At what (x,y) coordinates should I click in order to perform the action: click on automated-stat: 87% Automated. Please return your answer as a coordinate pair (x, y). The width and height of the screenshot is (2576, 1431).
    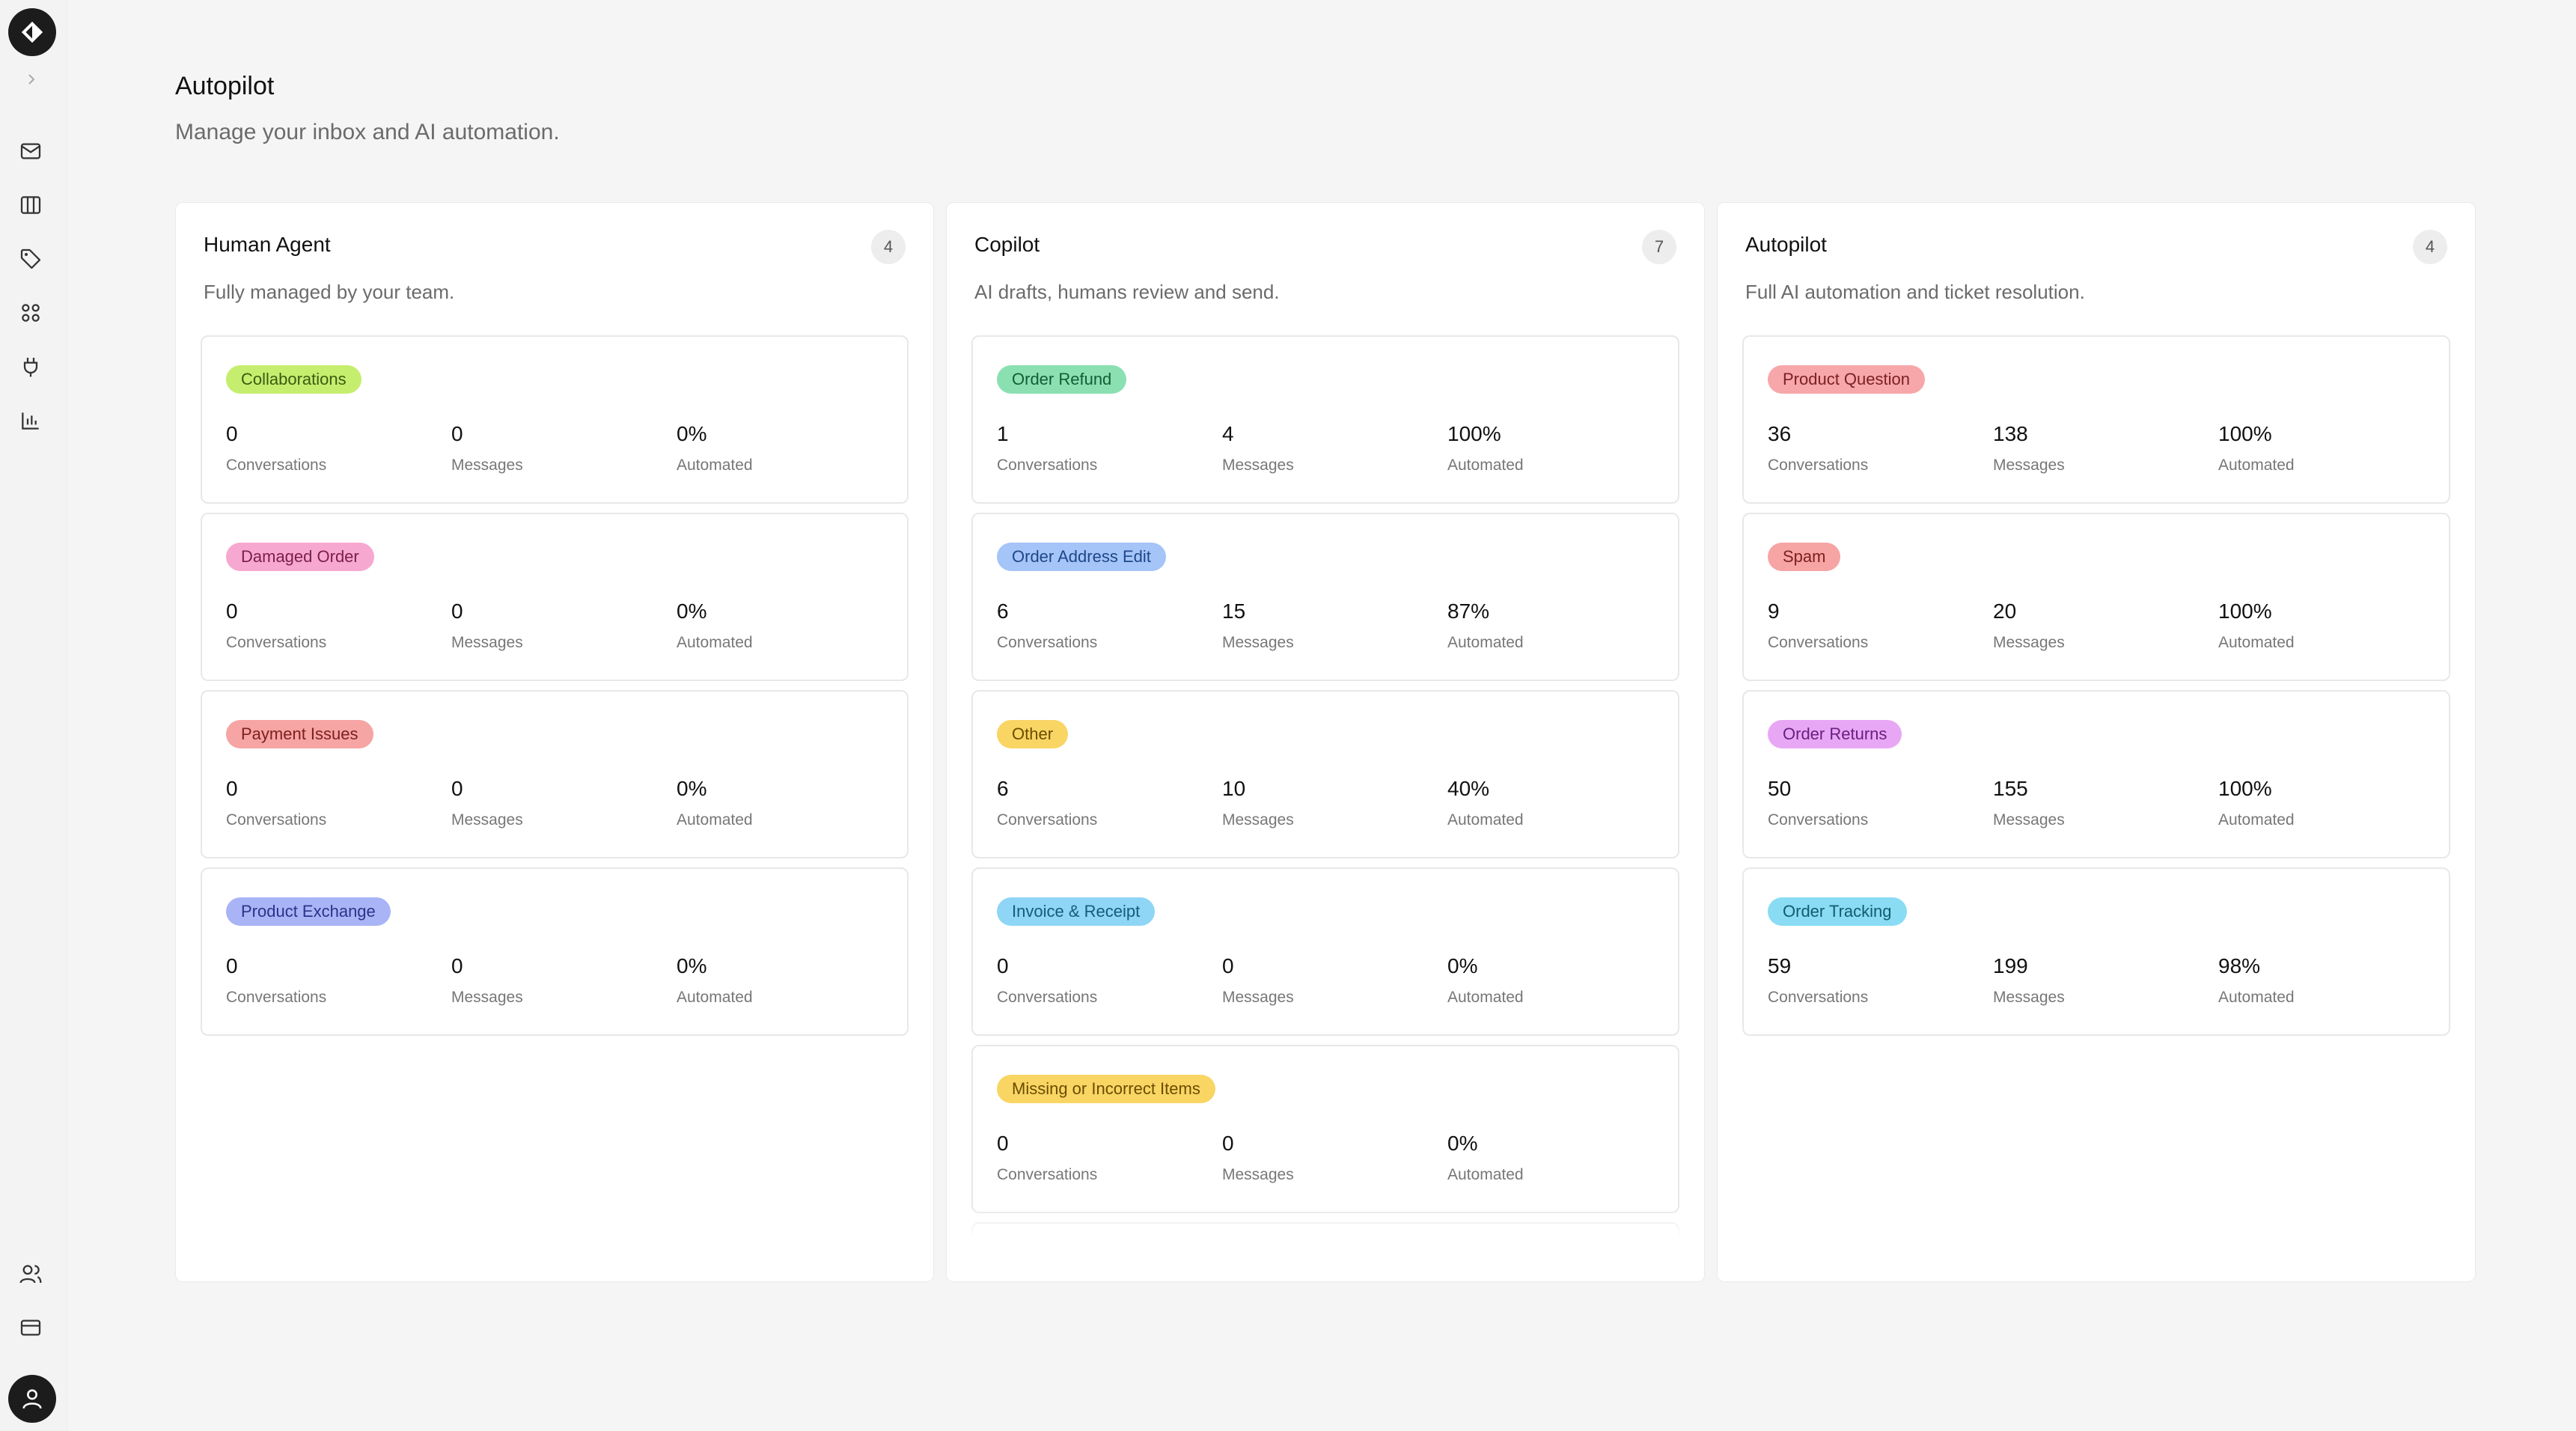
    Looking at the image, I should click on (1485, 625).